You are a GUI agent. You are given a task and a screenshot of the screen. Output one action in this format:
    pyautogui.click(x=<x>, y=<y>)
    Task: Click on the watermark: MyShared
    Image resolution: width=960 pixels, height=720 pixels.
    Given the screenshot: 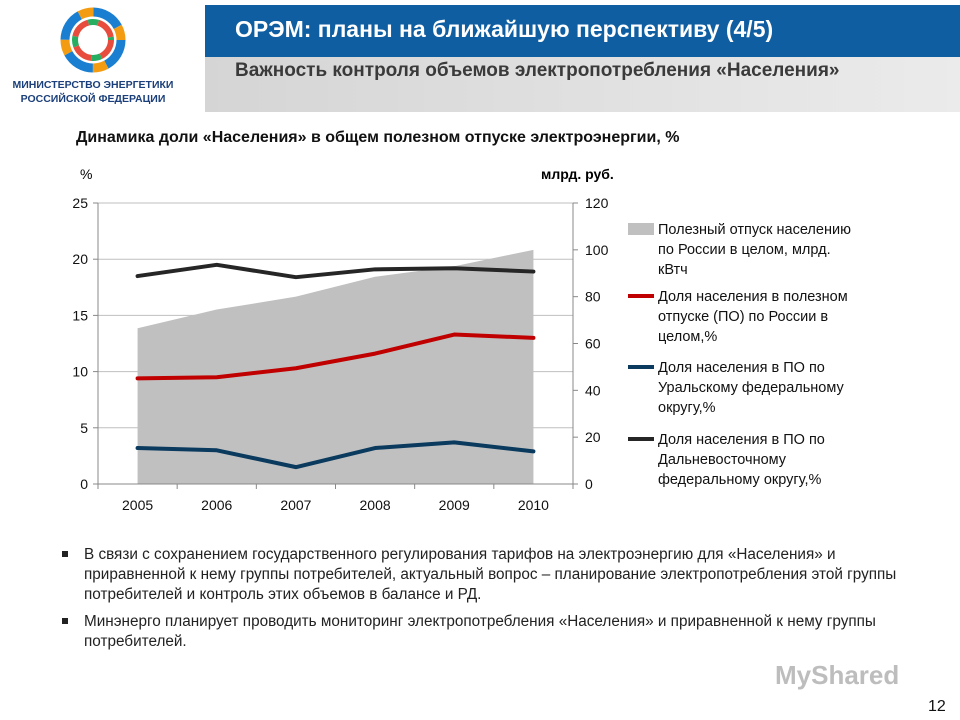 What is the action you would take?
    pyautogui.click(x=837, y=675)
    